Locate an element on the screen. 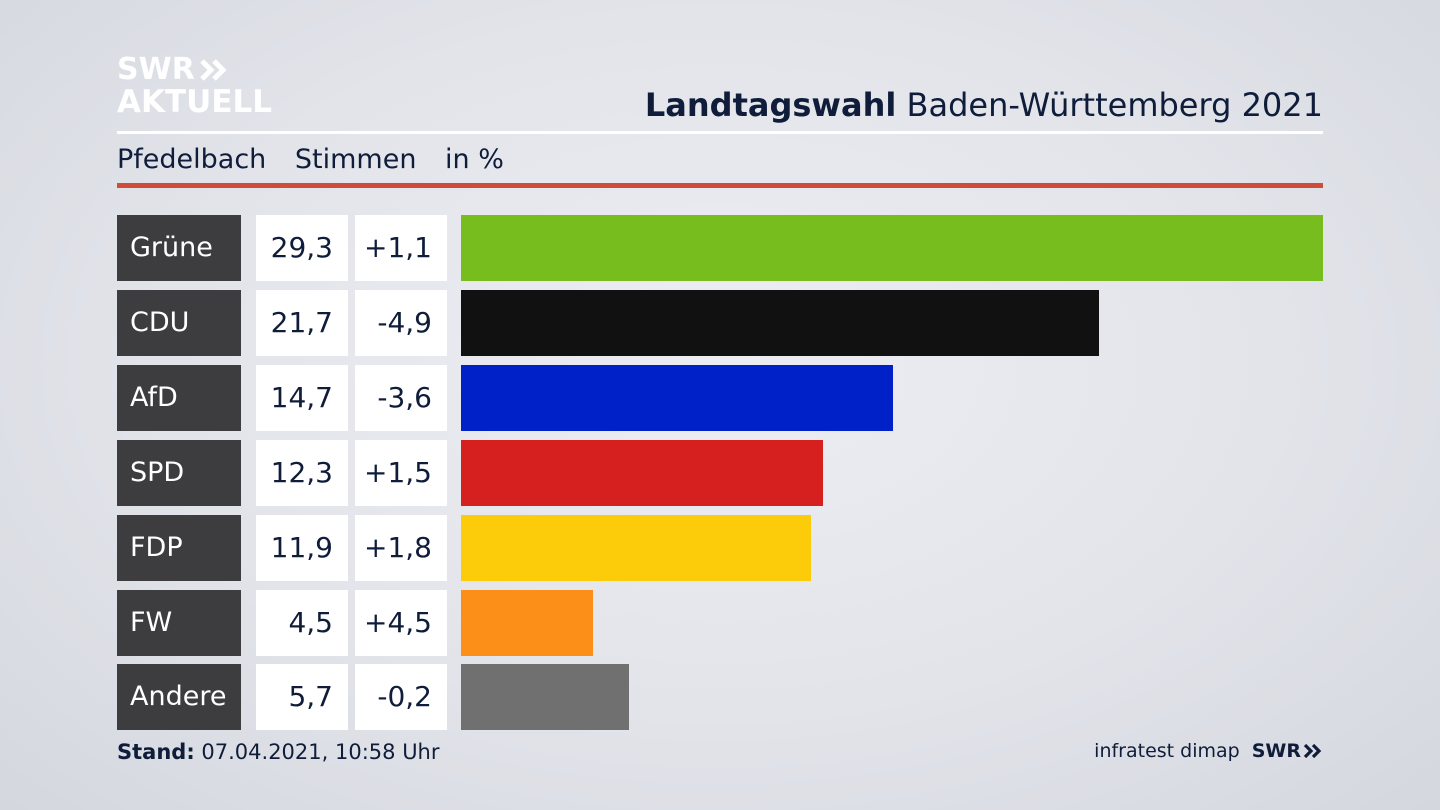  logo-swr-text: SWR is located at coordinates (156, 69).